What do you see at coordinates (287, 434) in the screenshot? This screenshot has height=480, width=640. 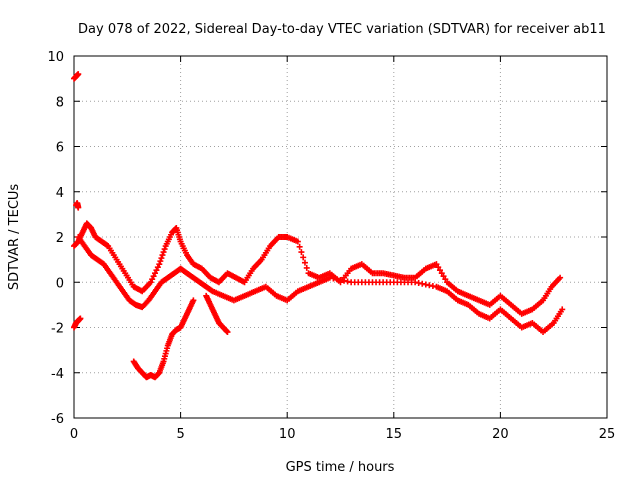 I see `x-tick-label: 10` at bounding box center [287, 434].